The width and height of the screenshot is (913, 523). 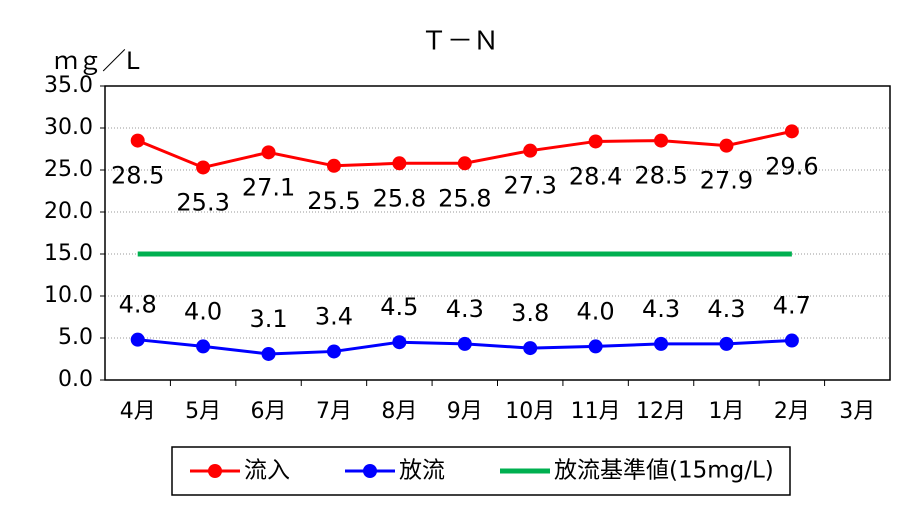 What do you see at coordinates (726, 411) in the screenshot?
I see `x-tick-label: 1月` at bounding box center [726, 411].